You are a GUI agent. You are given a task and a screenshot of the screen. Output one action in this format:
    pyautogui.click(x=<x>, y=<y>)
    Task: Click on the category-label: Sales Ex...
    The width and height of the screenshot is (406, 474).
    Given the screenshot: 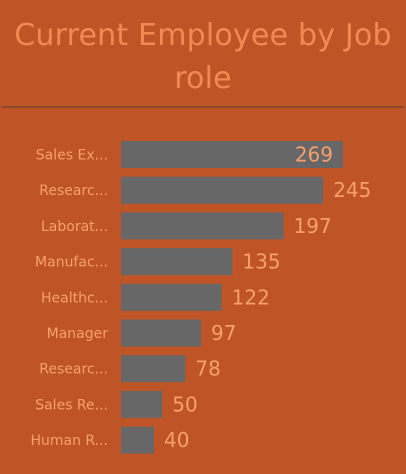 What is the action you would take?
    pyautogui.click(x=72, y=156)
    